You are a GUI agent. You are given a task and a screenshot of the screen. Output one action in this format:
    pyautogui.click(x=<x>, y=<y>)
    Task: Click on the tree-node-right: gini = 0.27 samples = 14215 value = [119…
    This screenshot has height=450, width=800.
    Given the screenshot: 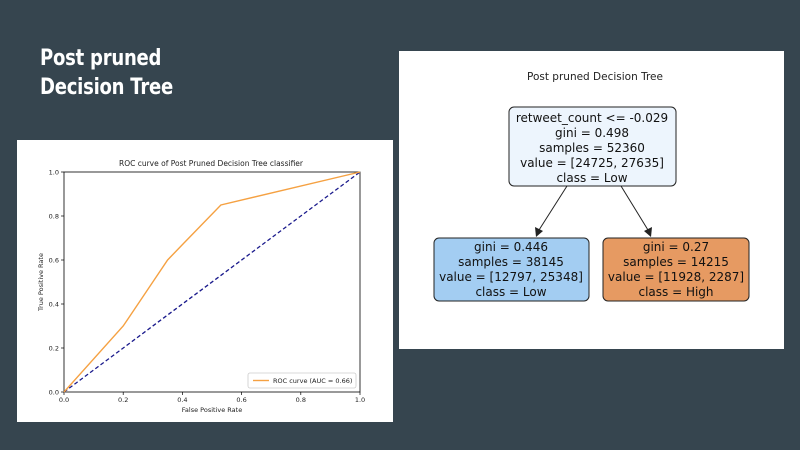 What is the action you would take?
    pyautogui.click(x=676, y=269)
    